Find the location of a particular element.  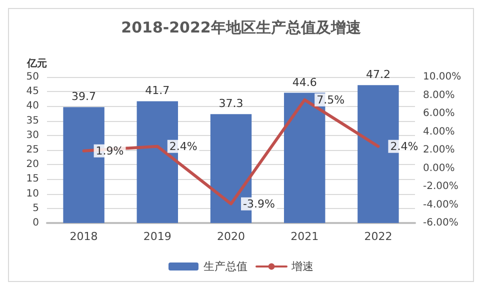

y-tick-label: 35 is located at coordinates (32, 120).